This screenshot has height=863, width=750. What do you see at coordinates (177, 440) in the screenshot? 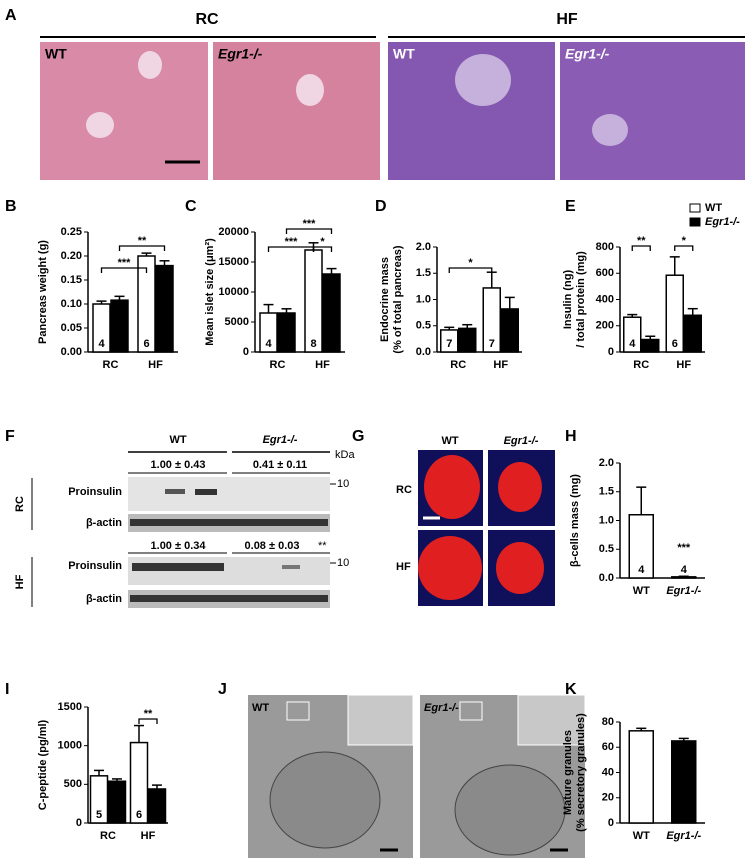
I see `column-label: WT` at bounding box center [177, 440].